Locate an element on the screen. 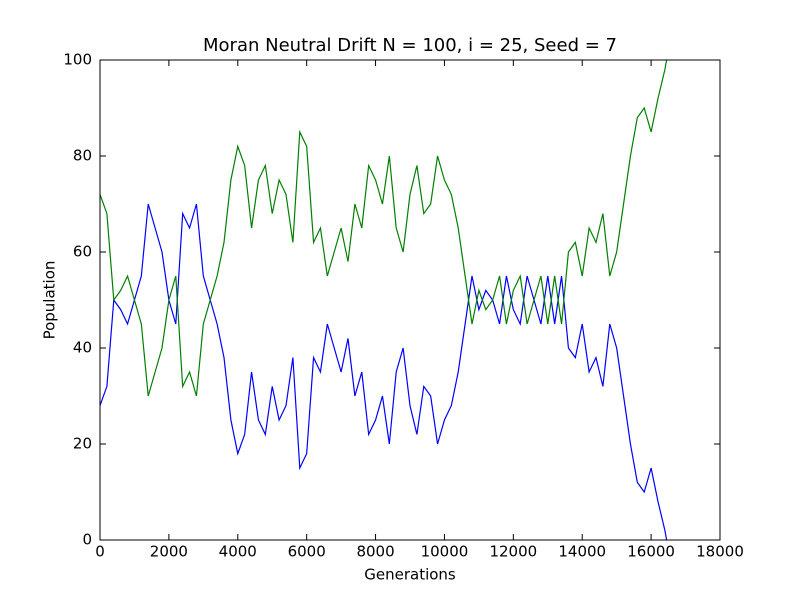 This screenshot has width=800, height=600. y-tick-label: 0 is located at coordinates (87, 540).